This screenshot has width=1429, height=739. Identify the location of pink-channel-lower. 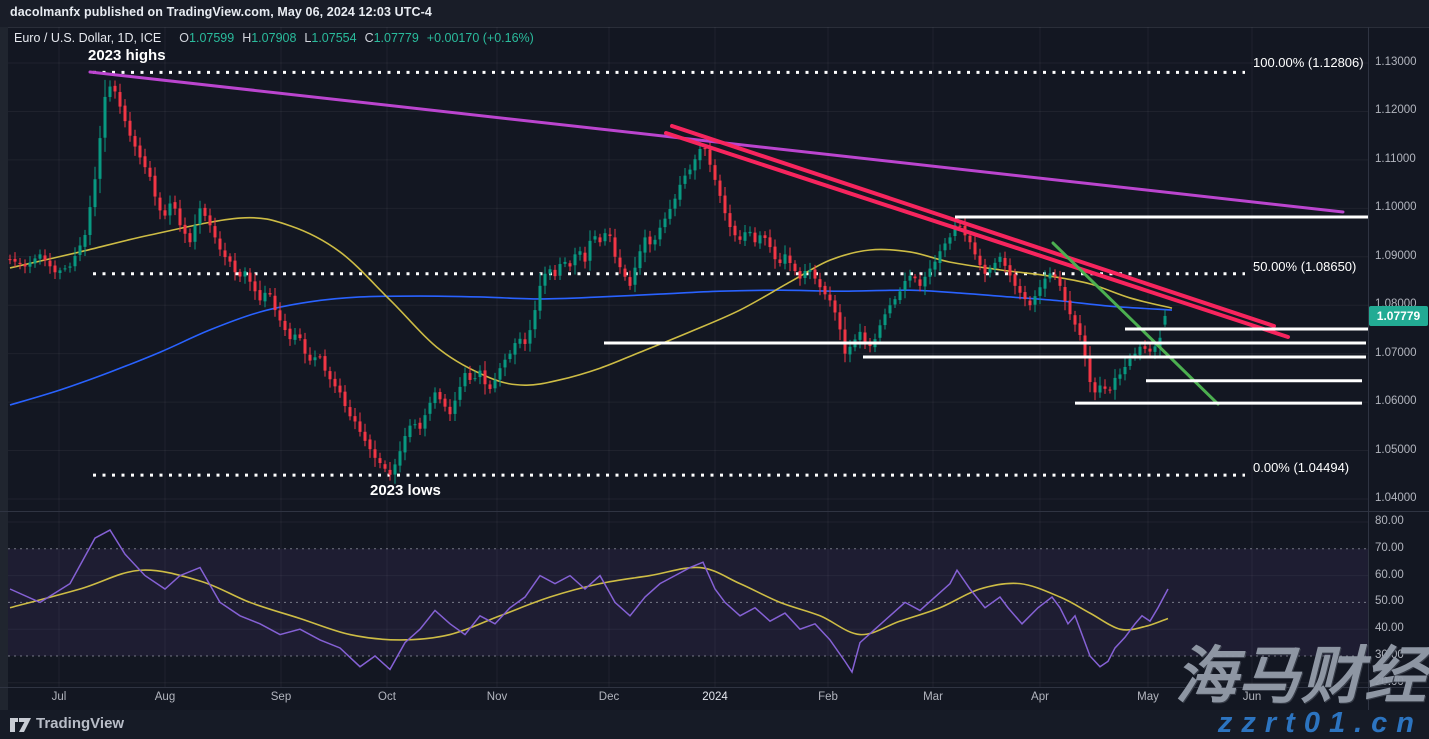
(977, 235).